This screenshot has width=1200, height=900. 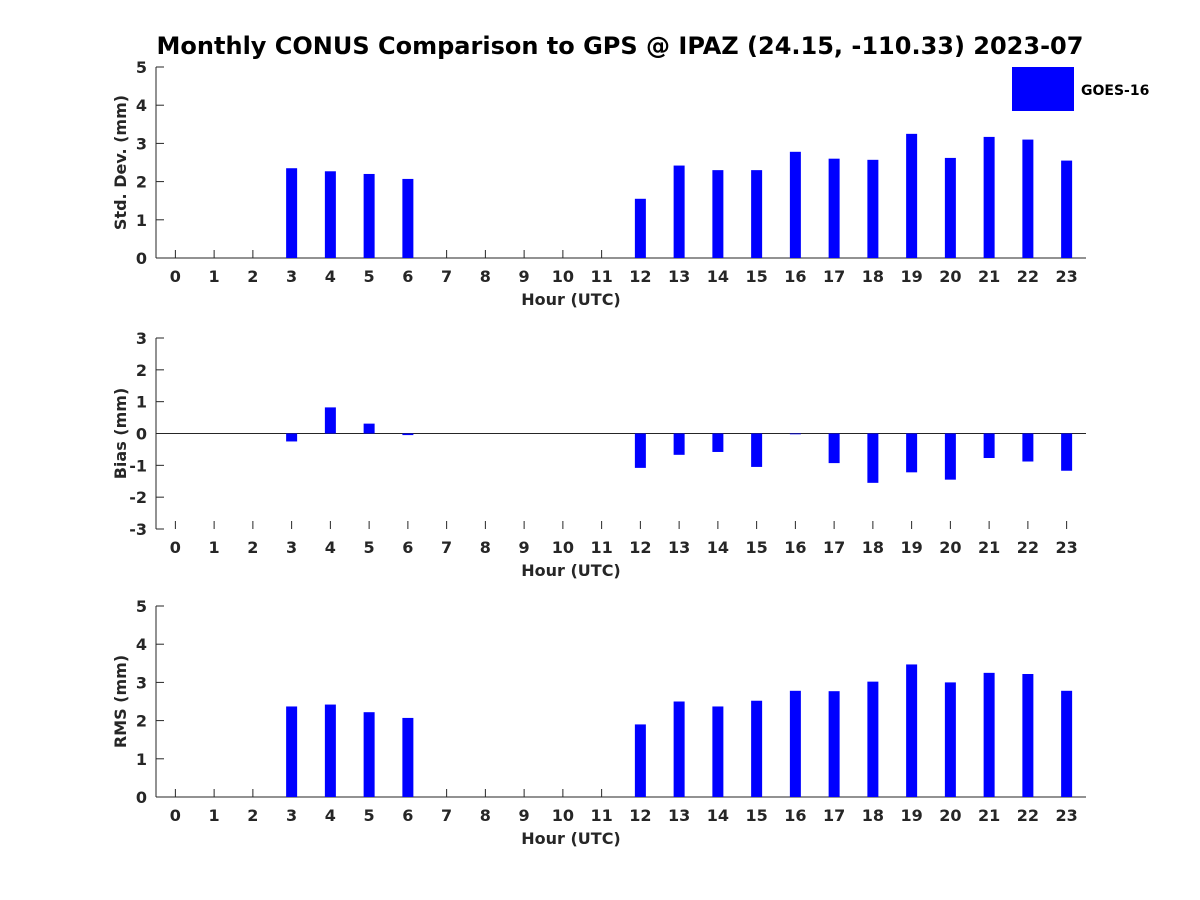 I want to click on std-dev-x-axis-label: Hour (UTC), so click(x=571, y=299).